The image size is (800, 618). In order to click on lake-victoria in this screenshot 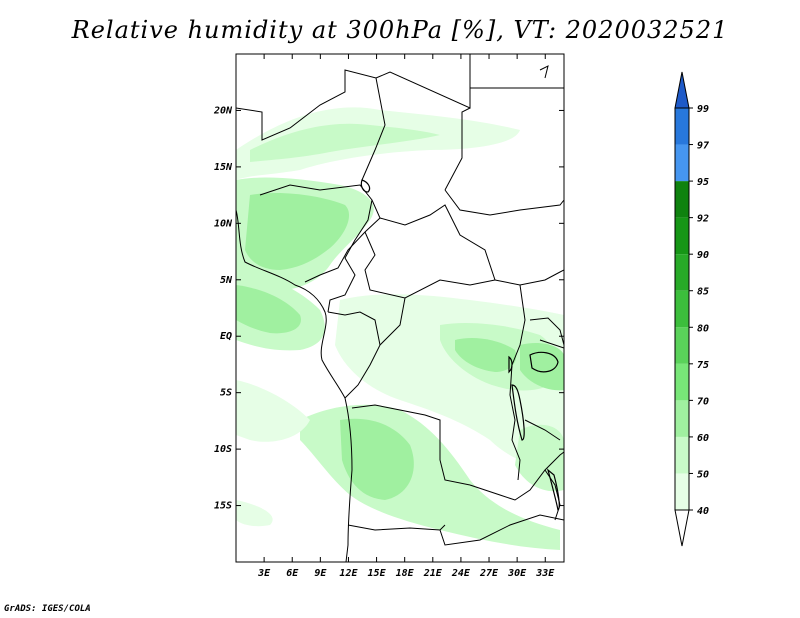, I will do `click(544, 362)`.